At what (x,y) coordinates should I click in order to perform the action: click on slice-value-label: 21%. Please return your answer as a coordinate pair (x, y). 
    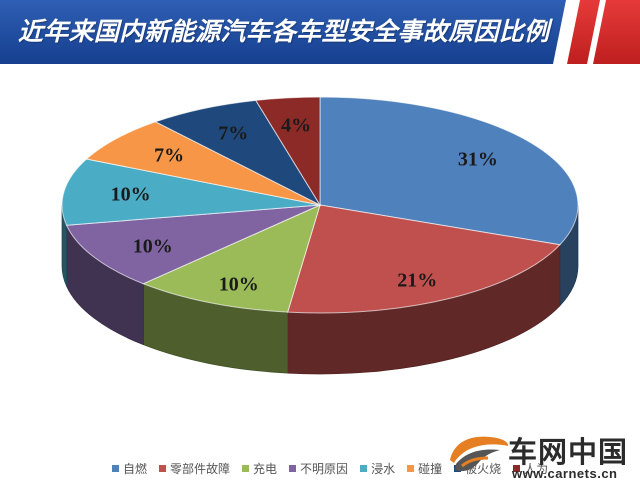
    Looking at the image, I should click on (417, 280).